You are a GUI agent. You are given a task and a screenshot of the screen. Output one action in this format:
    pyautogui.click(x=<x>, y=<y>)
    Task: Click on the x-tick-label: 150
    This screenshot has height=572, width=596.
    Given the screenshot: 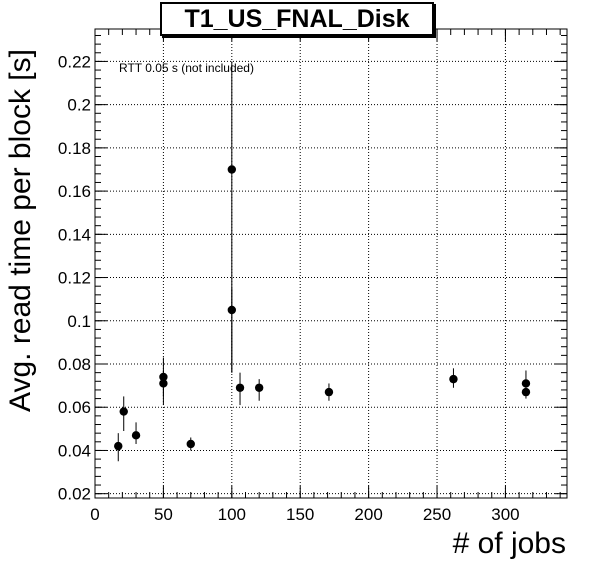 What is the action you would take?
    pyautogui.click(x=300, y=514)
    